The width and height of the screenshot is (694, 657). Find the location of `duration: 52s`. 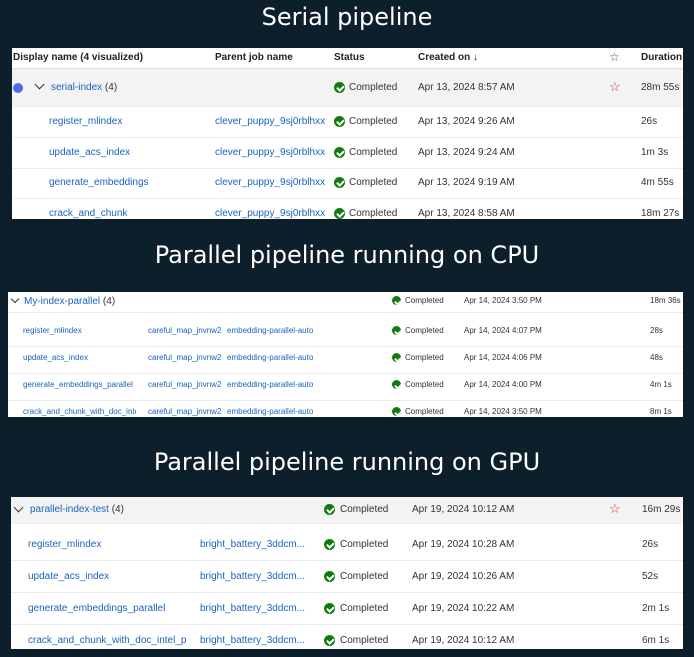

duration: 52s is located at coordinates (650, 576).